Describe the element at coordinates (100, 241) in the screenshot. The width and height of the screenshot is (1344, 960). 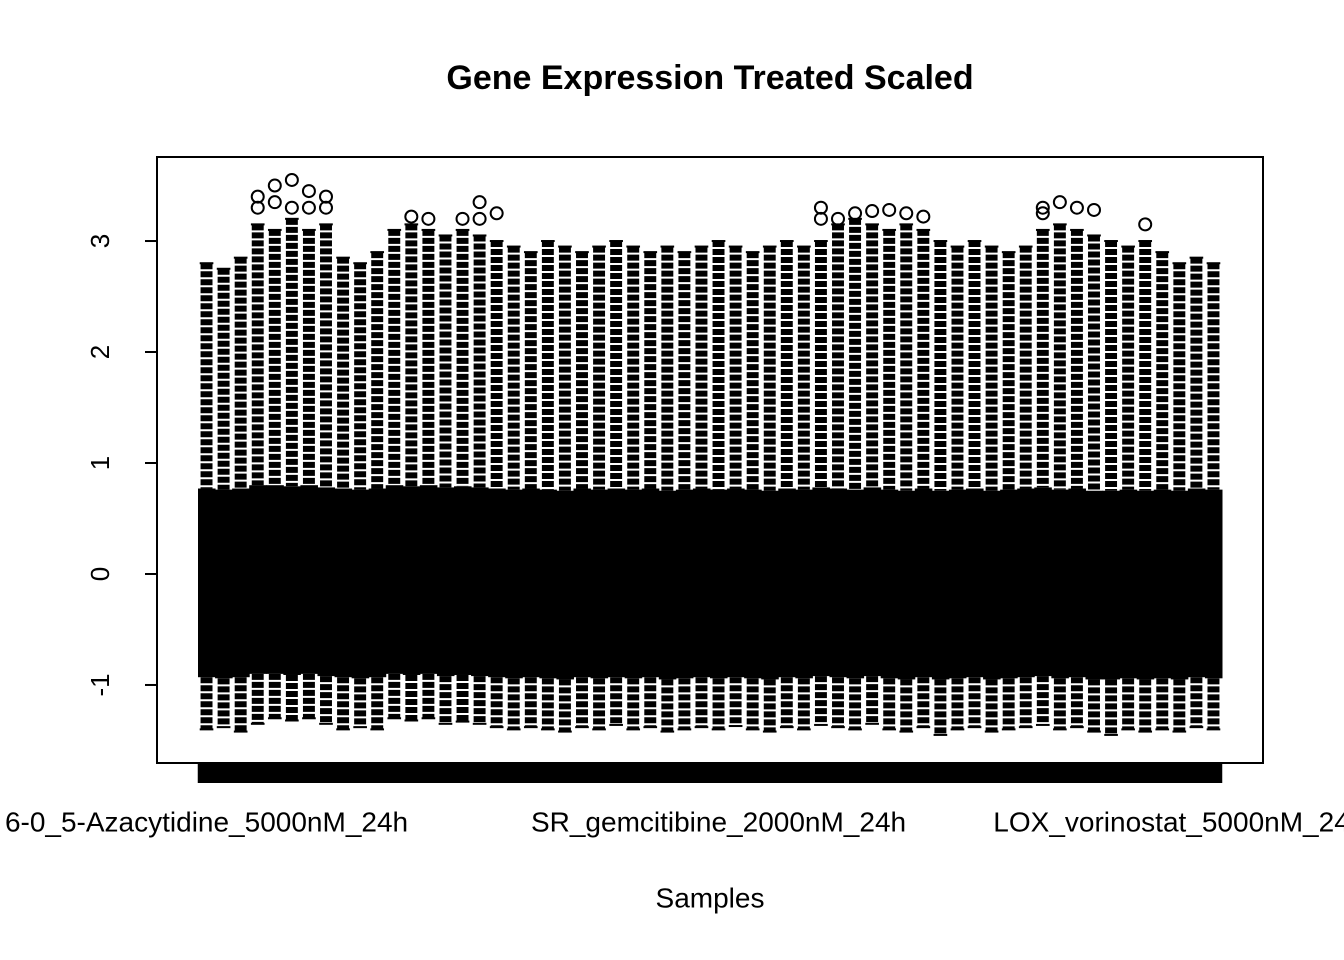
I see `y-tick-label: 3` at that location.